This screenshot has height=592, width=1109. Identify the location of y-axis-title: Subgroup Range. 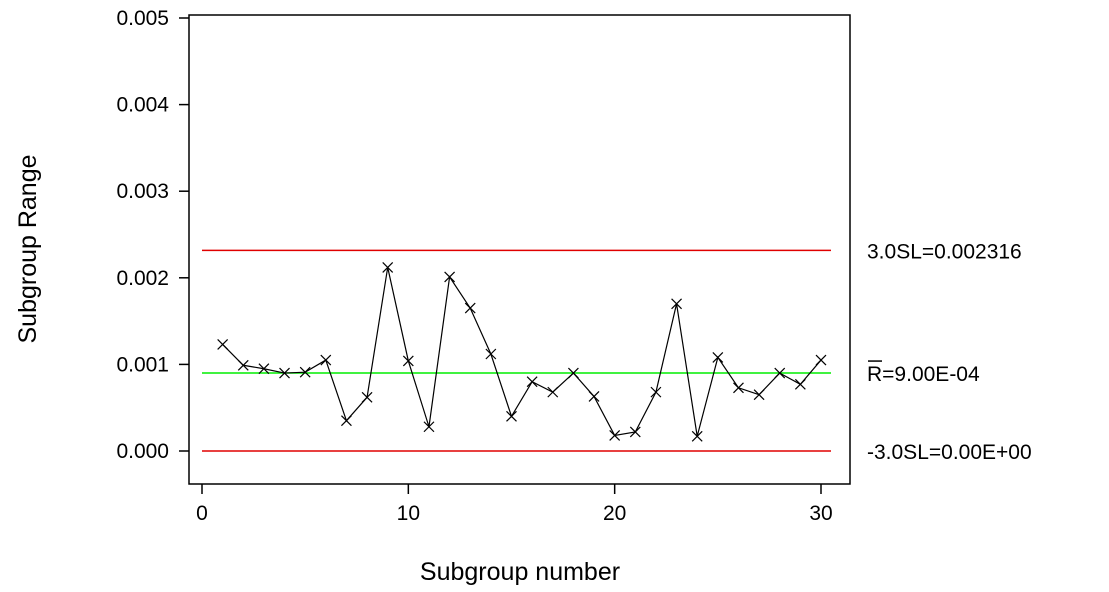
(28, 248).